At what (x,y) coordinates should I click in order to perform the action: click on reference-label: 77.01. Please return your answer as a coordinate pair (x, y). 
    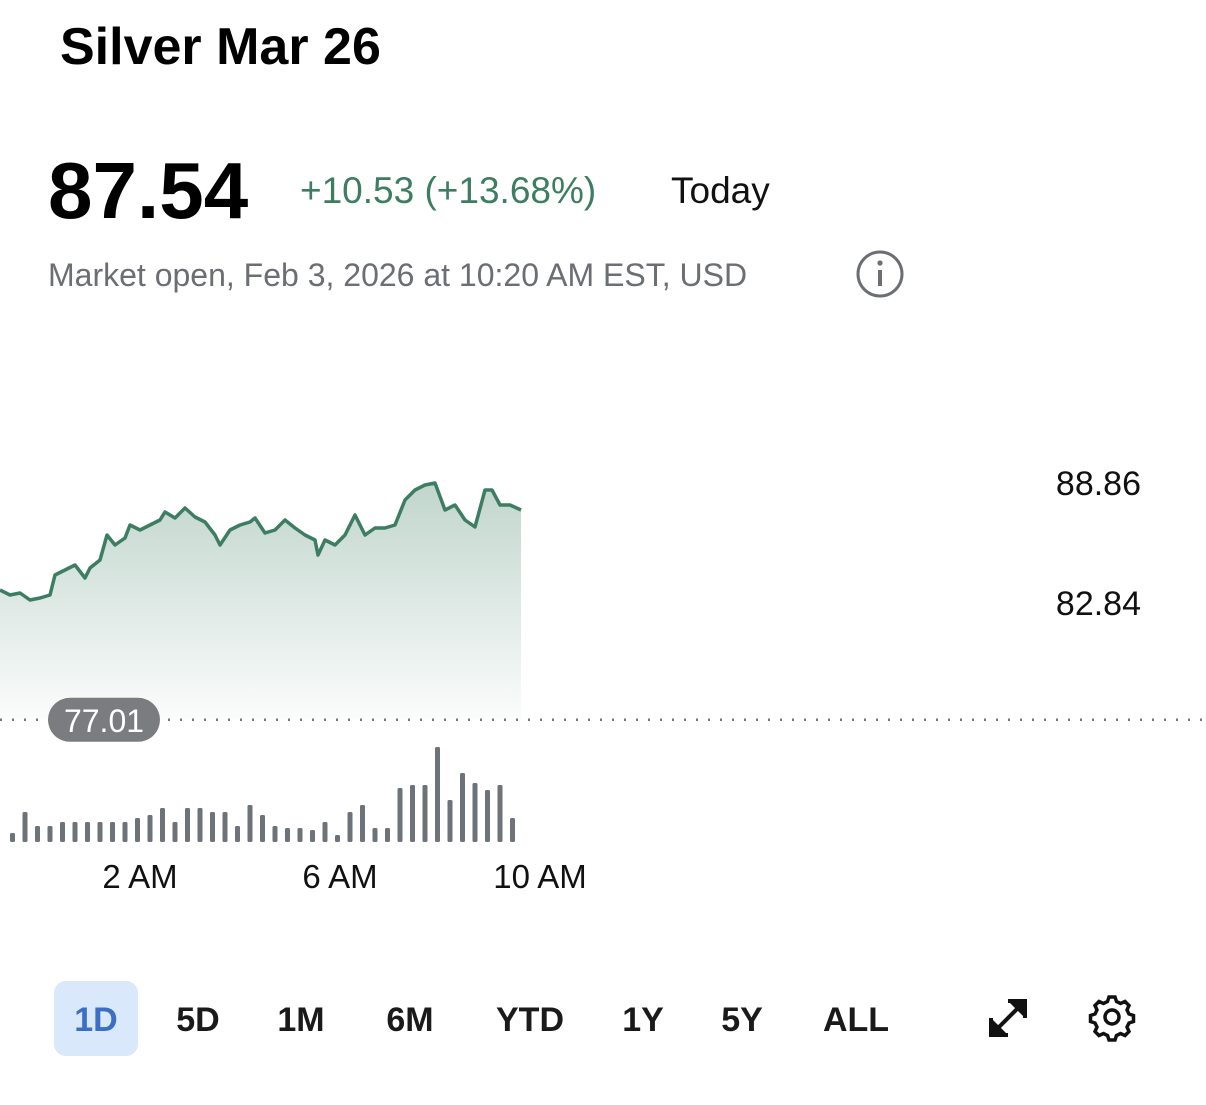
    Looking at the image, I should click on (104, 721).